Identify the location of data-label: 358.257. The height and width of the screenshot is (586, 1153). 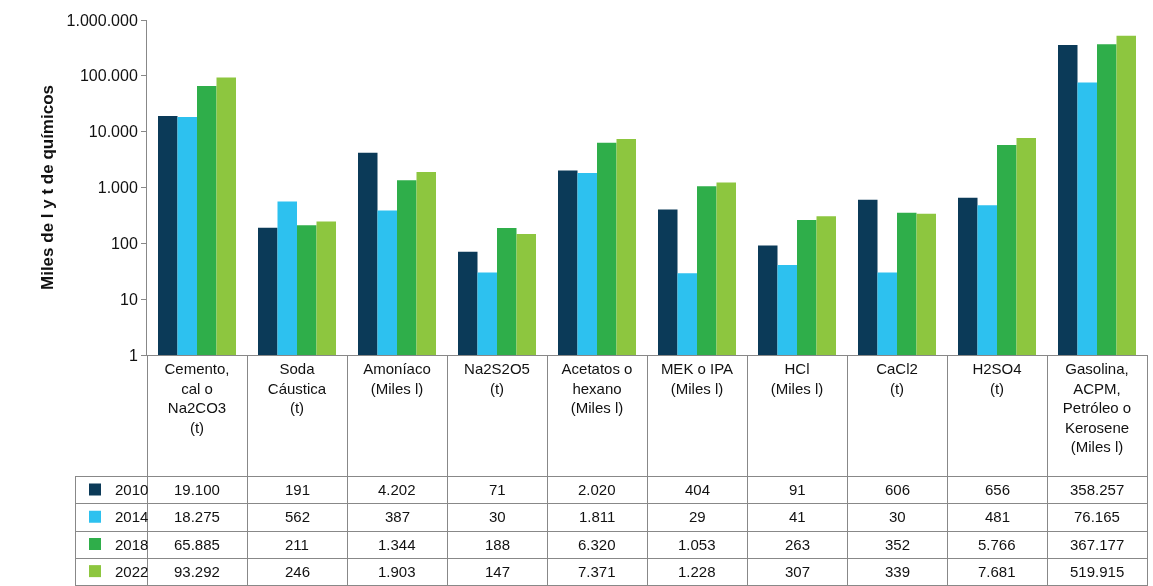
(1097, 489).